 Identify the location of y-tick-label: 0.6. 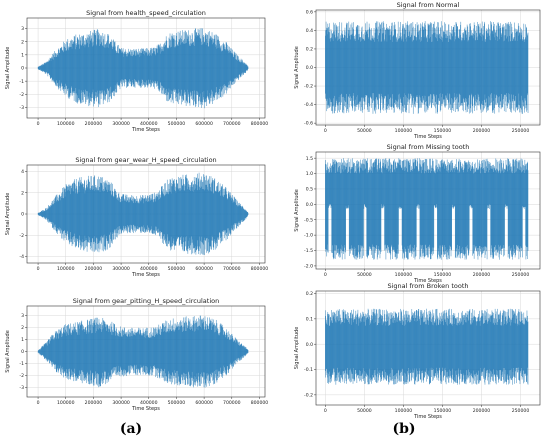
(309, 12).